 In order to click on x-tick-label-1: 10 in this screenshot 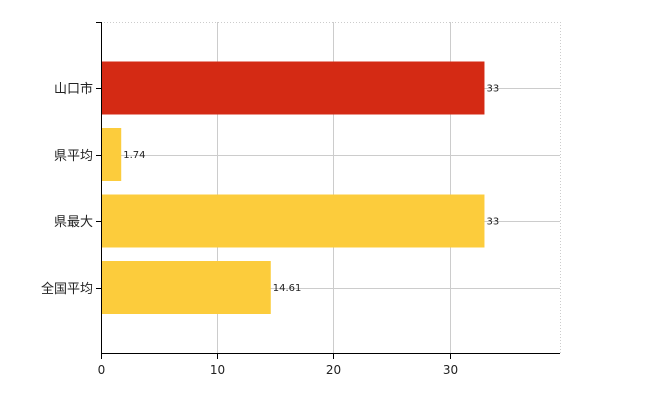, I will do `click(217, 370)`.